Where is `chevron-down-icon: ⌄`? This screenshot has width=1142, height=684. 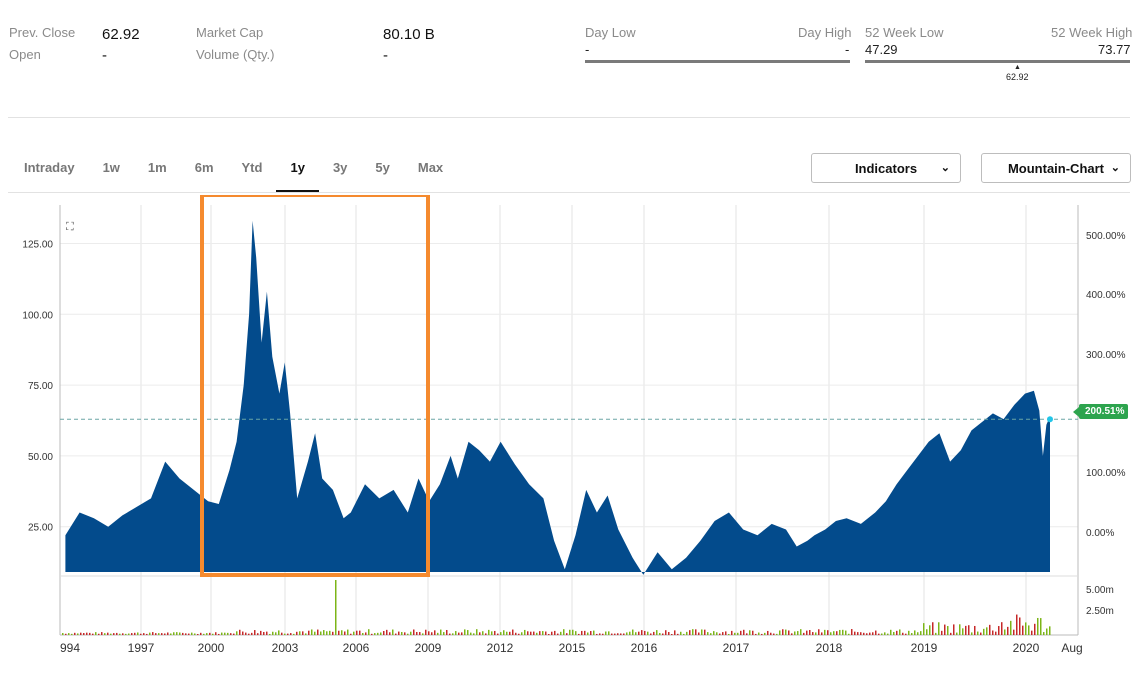
chevron-down-icon: ⌄ is located at coordinates (1115, 168).